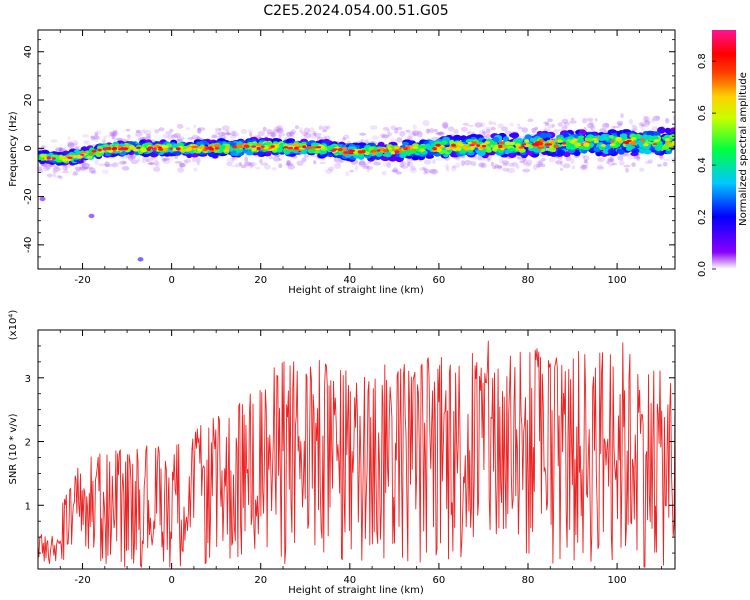 The image size is (750, 600). I want to click on x-tick-label: 20, so click(260, 580).